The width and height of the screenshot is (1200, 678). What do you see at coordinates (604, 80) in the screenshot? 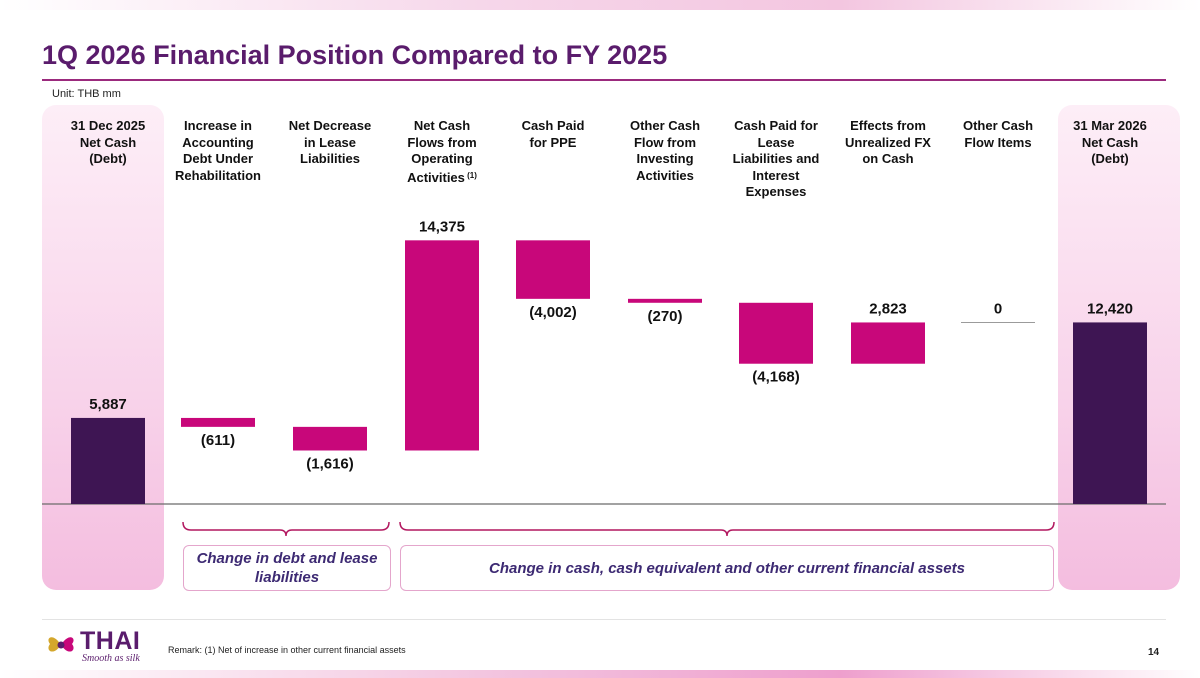
I see `title-divider` at bounding box center [604, 80].